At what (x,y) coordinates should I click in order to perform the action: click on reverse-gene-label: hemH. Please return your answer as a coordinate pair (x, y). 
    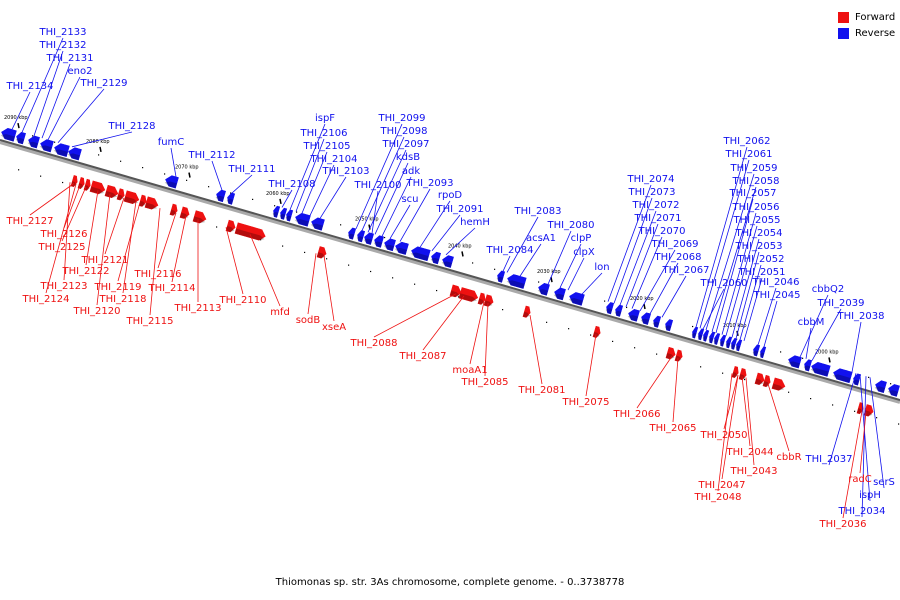
    Looking at the image, I should click on (467, 236).